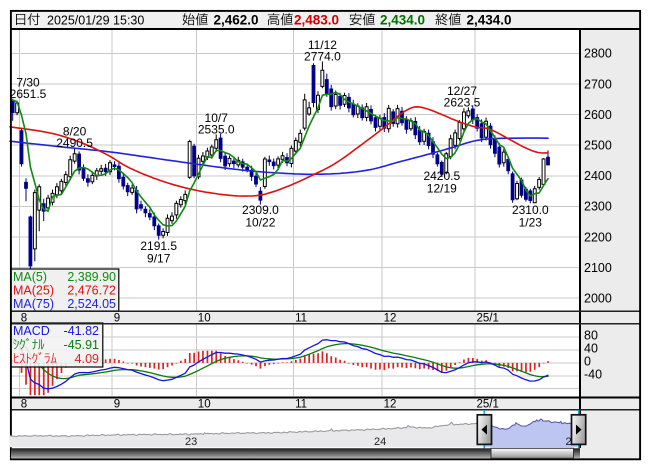 This screenshot has height=470, width=653. I want to click on svg-text: 2,389.90, so click(91, 277).